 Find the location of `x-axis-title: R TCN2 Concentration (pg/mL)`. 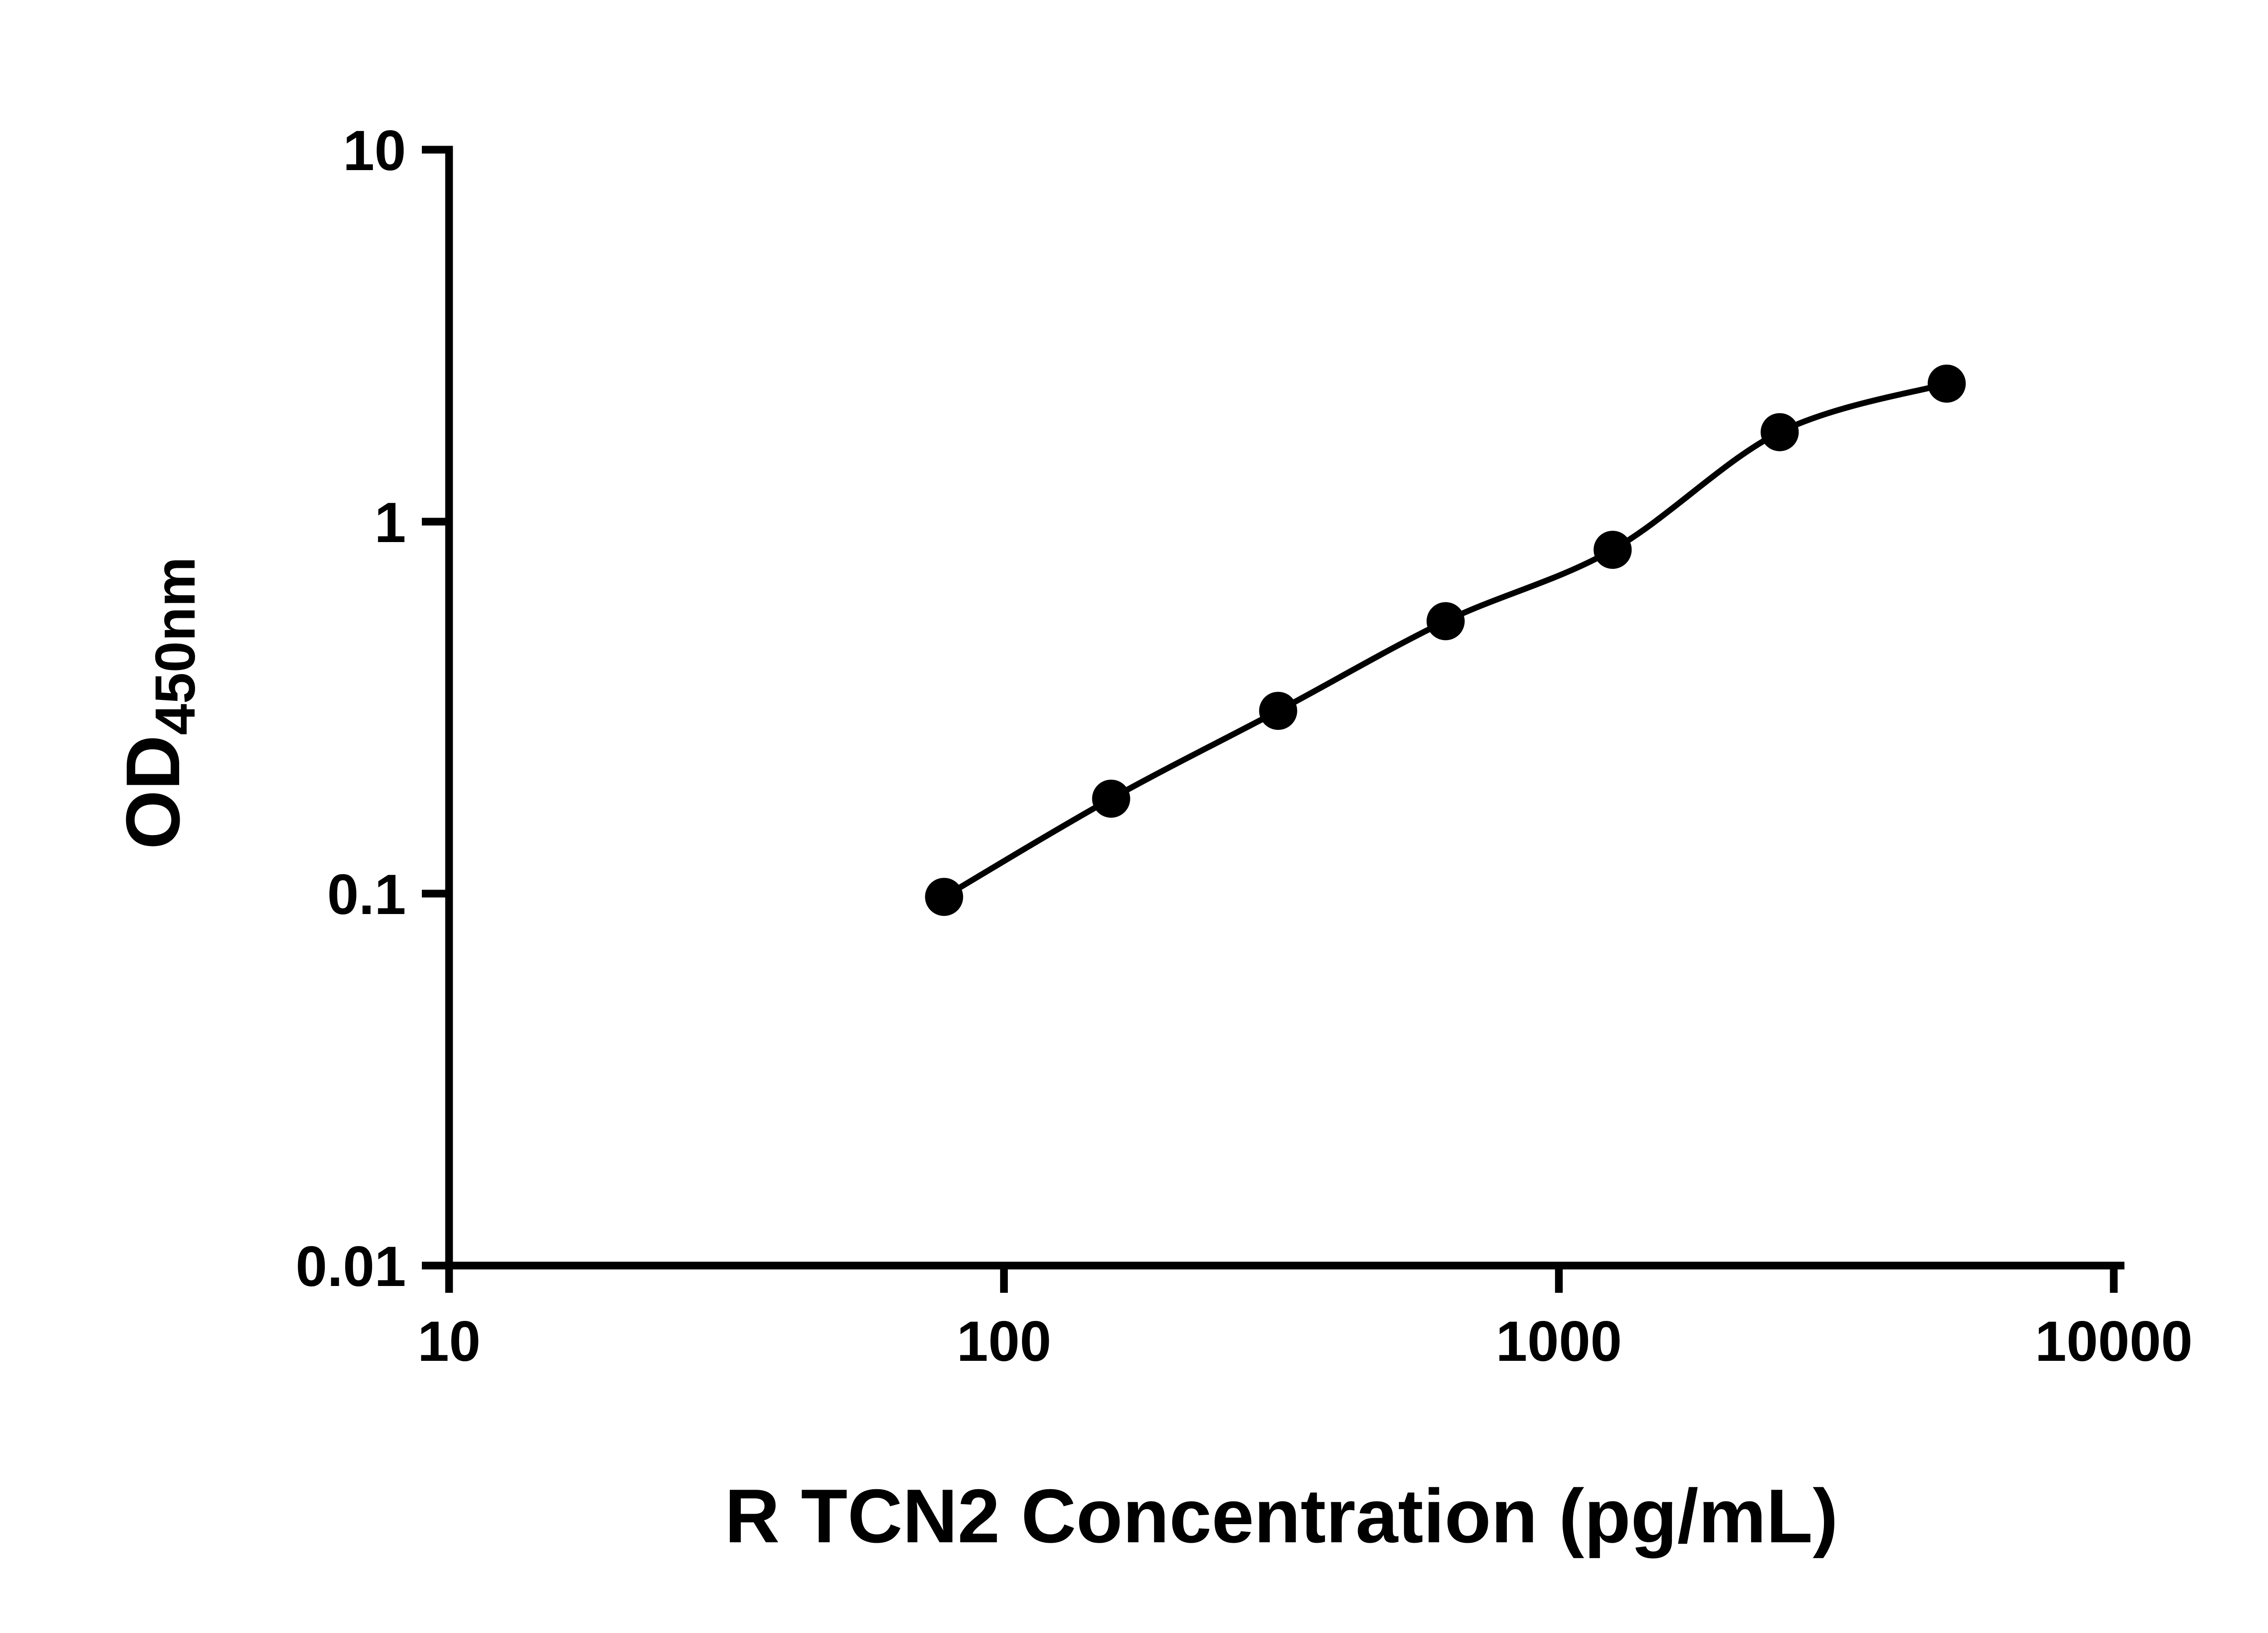

x-axis-title: R TCN2 Concentration (pg/mL) is located at coordinates (1282, 1516).